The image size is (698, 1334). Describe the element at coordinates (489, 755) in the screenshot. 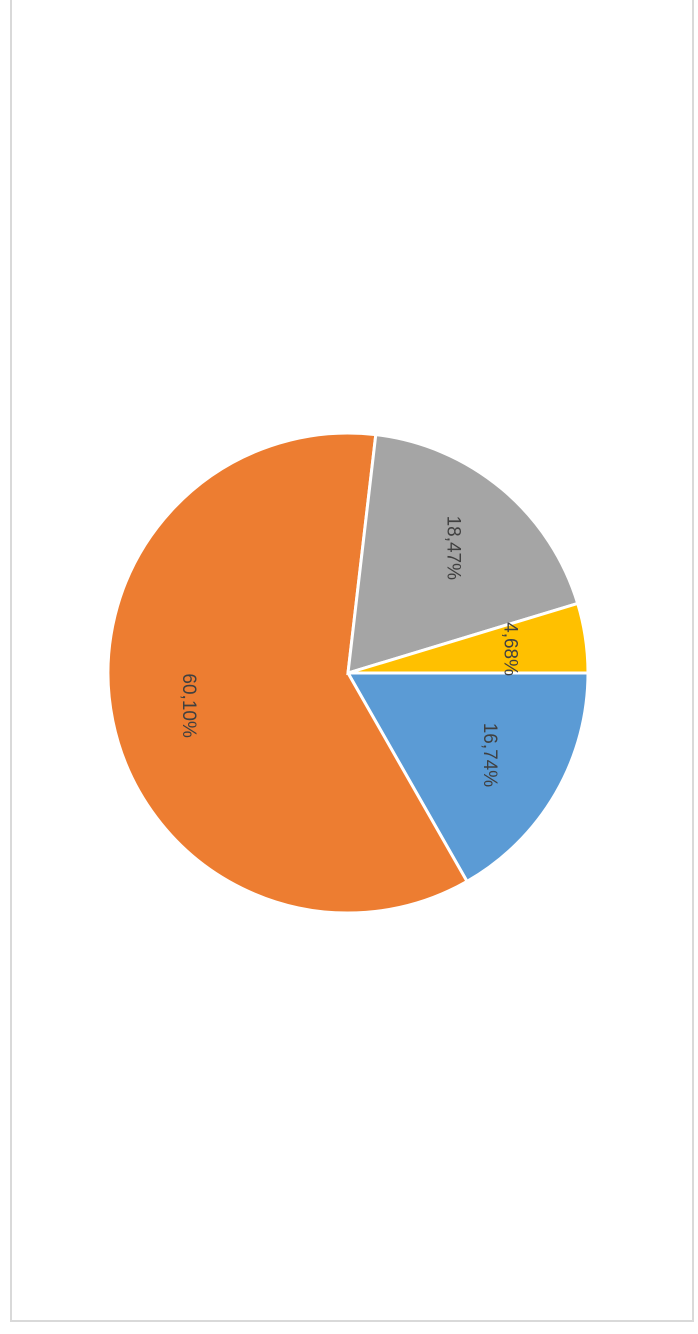

I see `data-label-menores-de-24: 16,74%` at that location.